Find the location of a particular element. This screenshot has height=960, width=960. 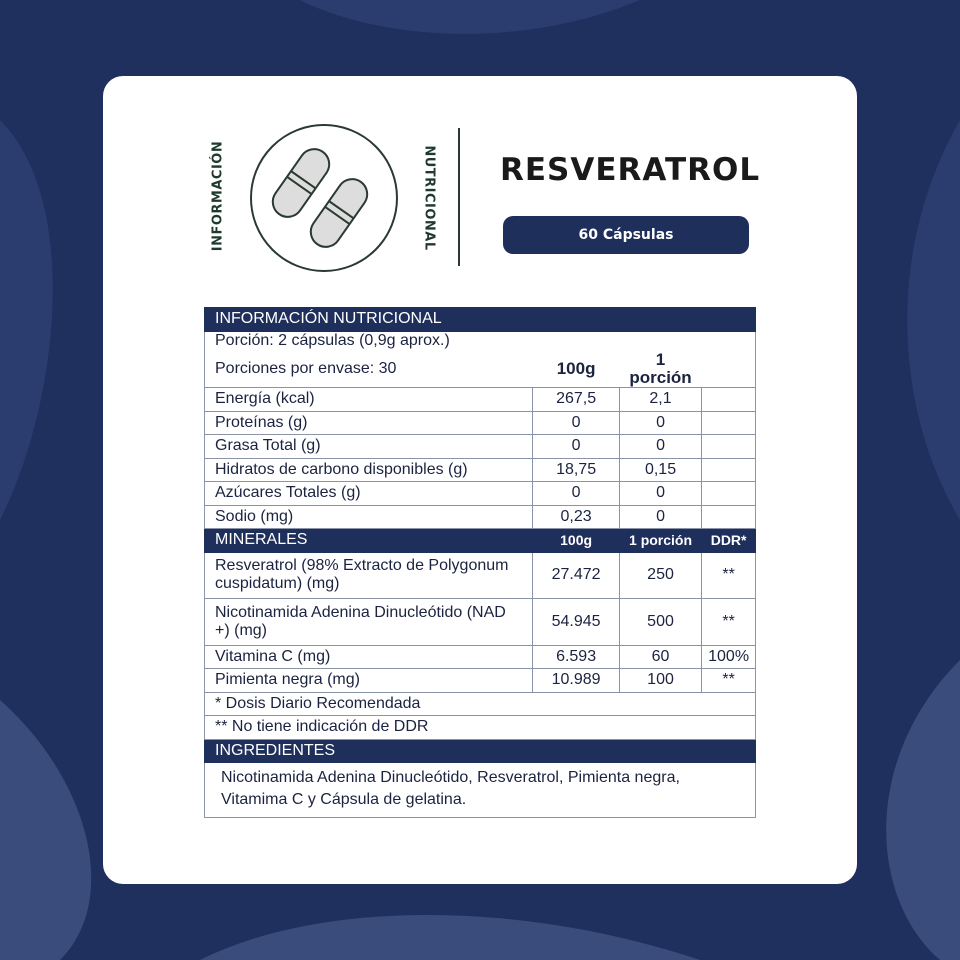

mineral-portion: 100 is located at coordinates (660, 680).